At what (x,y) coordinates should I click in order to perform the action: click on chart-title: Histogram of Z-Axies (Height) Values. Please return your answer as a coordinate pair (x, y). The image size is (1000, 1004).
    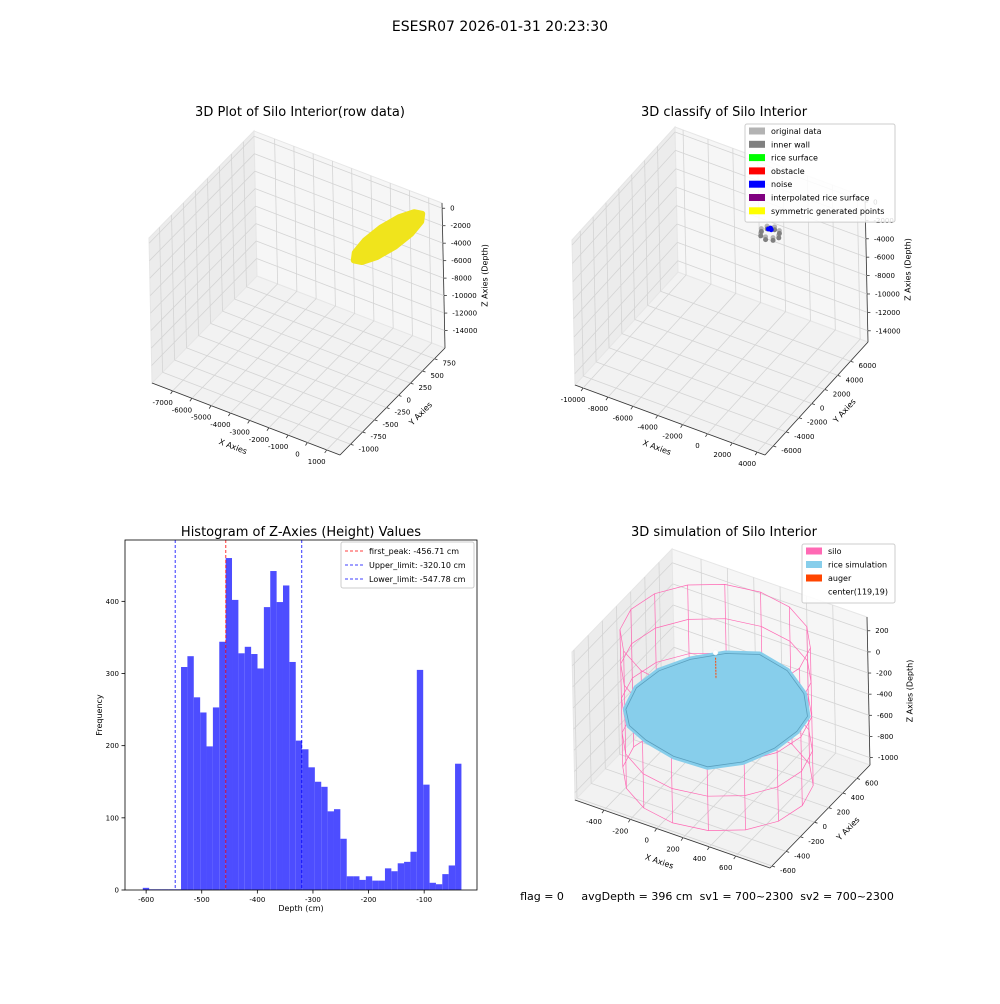
    Looking at the image, I should click on (301, 532).